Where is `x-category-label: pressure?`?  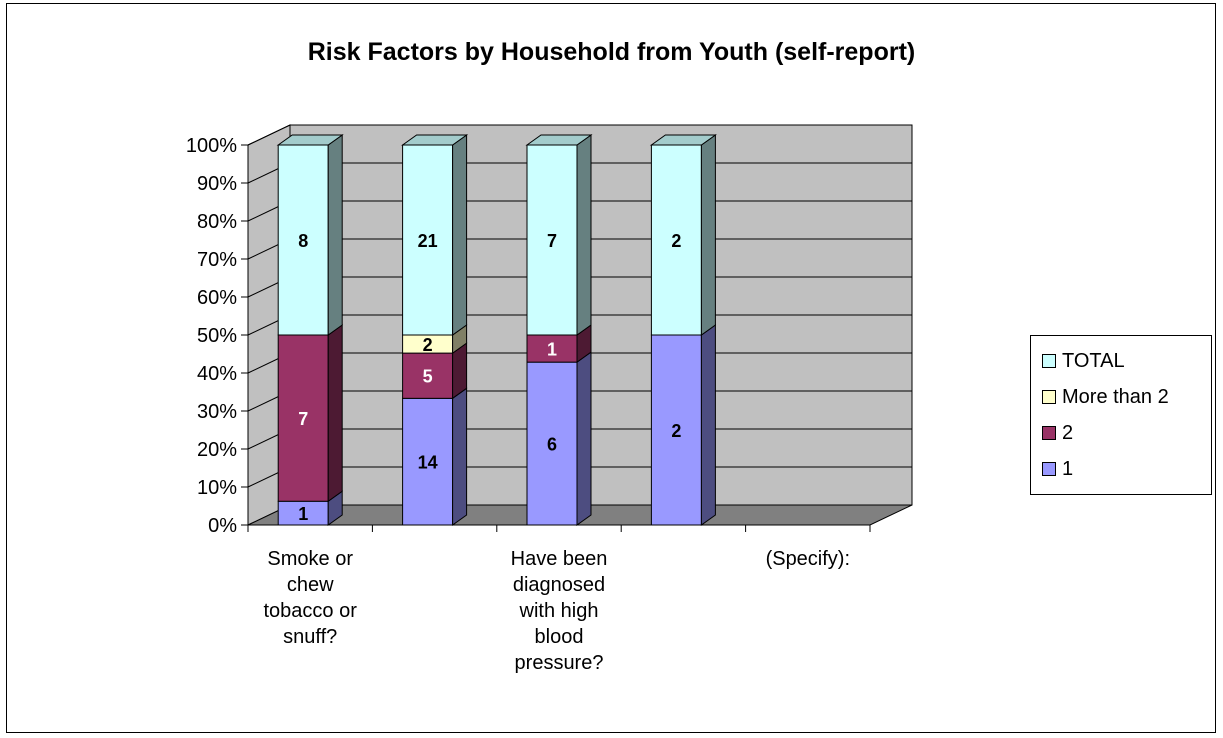
x-category-label: pressure? is located at coordinates (559, 663).